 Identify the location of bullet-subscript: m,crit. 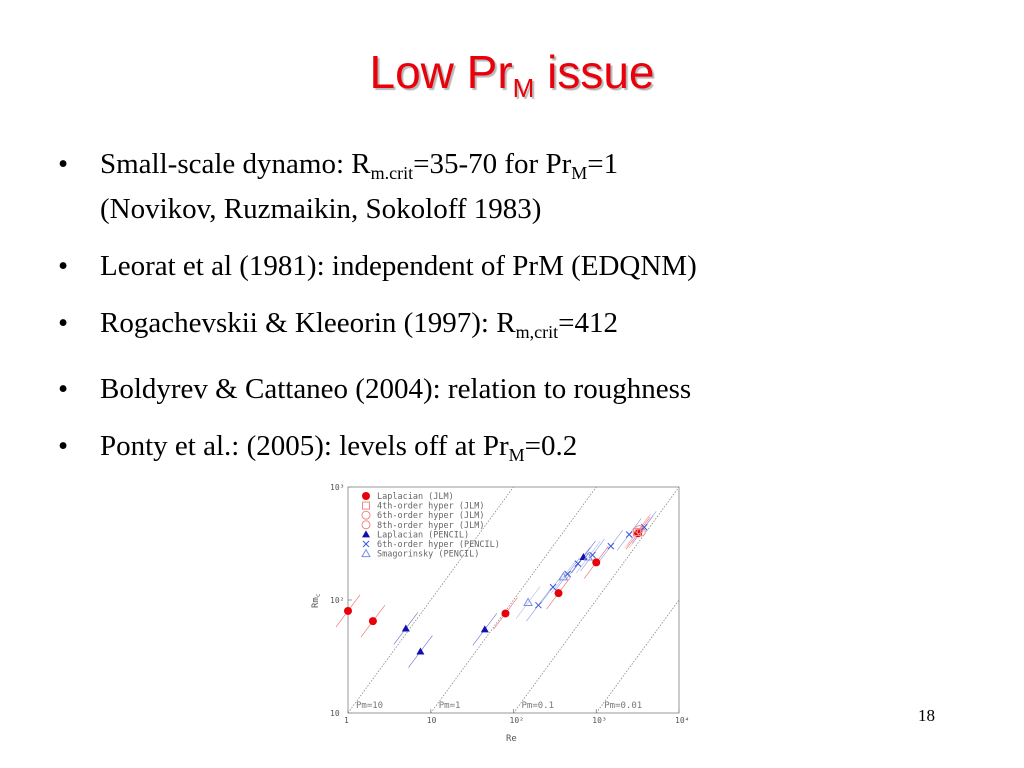
(537, 332).